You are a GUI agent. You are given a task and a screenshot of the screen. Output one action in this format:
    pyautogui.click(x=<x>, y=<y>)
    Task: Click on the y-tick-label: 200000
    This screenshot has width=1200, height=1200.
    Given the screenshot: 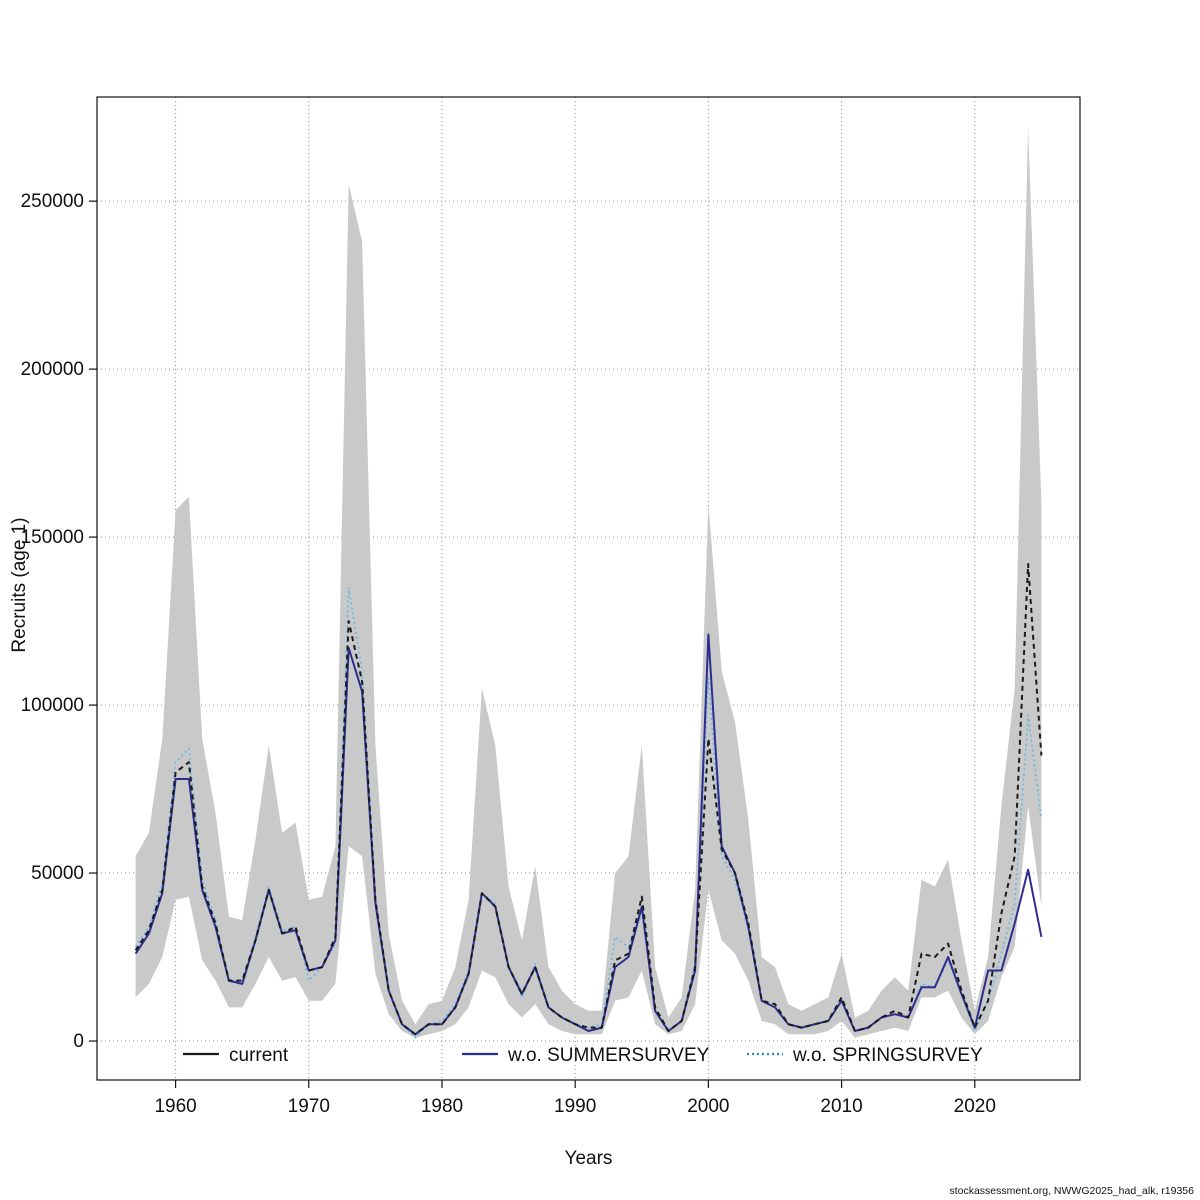 What is the action you would take?
    pyautogui.click(x=52, y=369)
    